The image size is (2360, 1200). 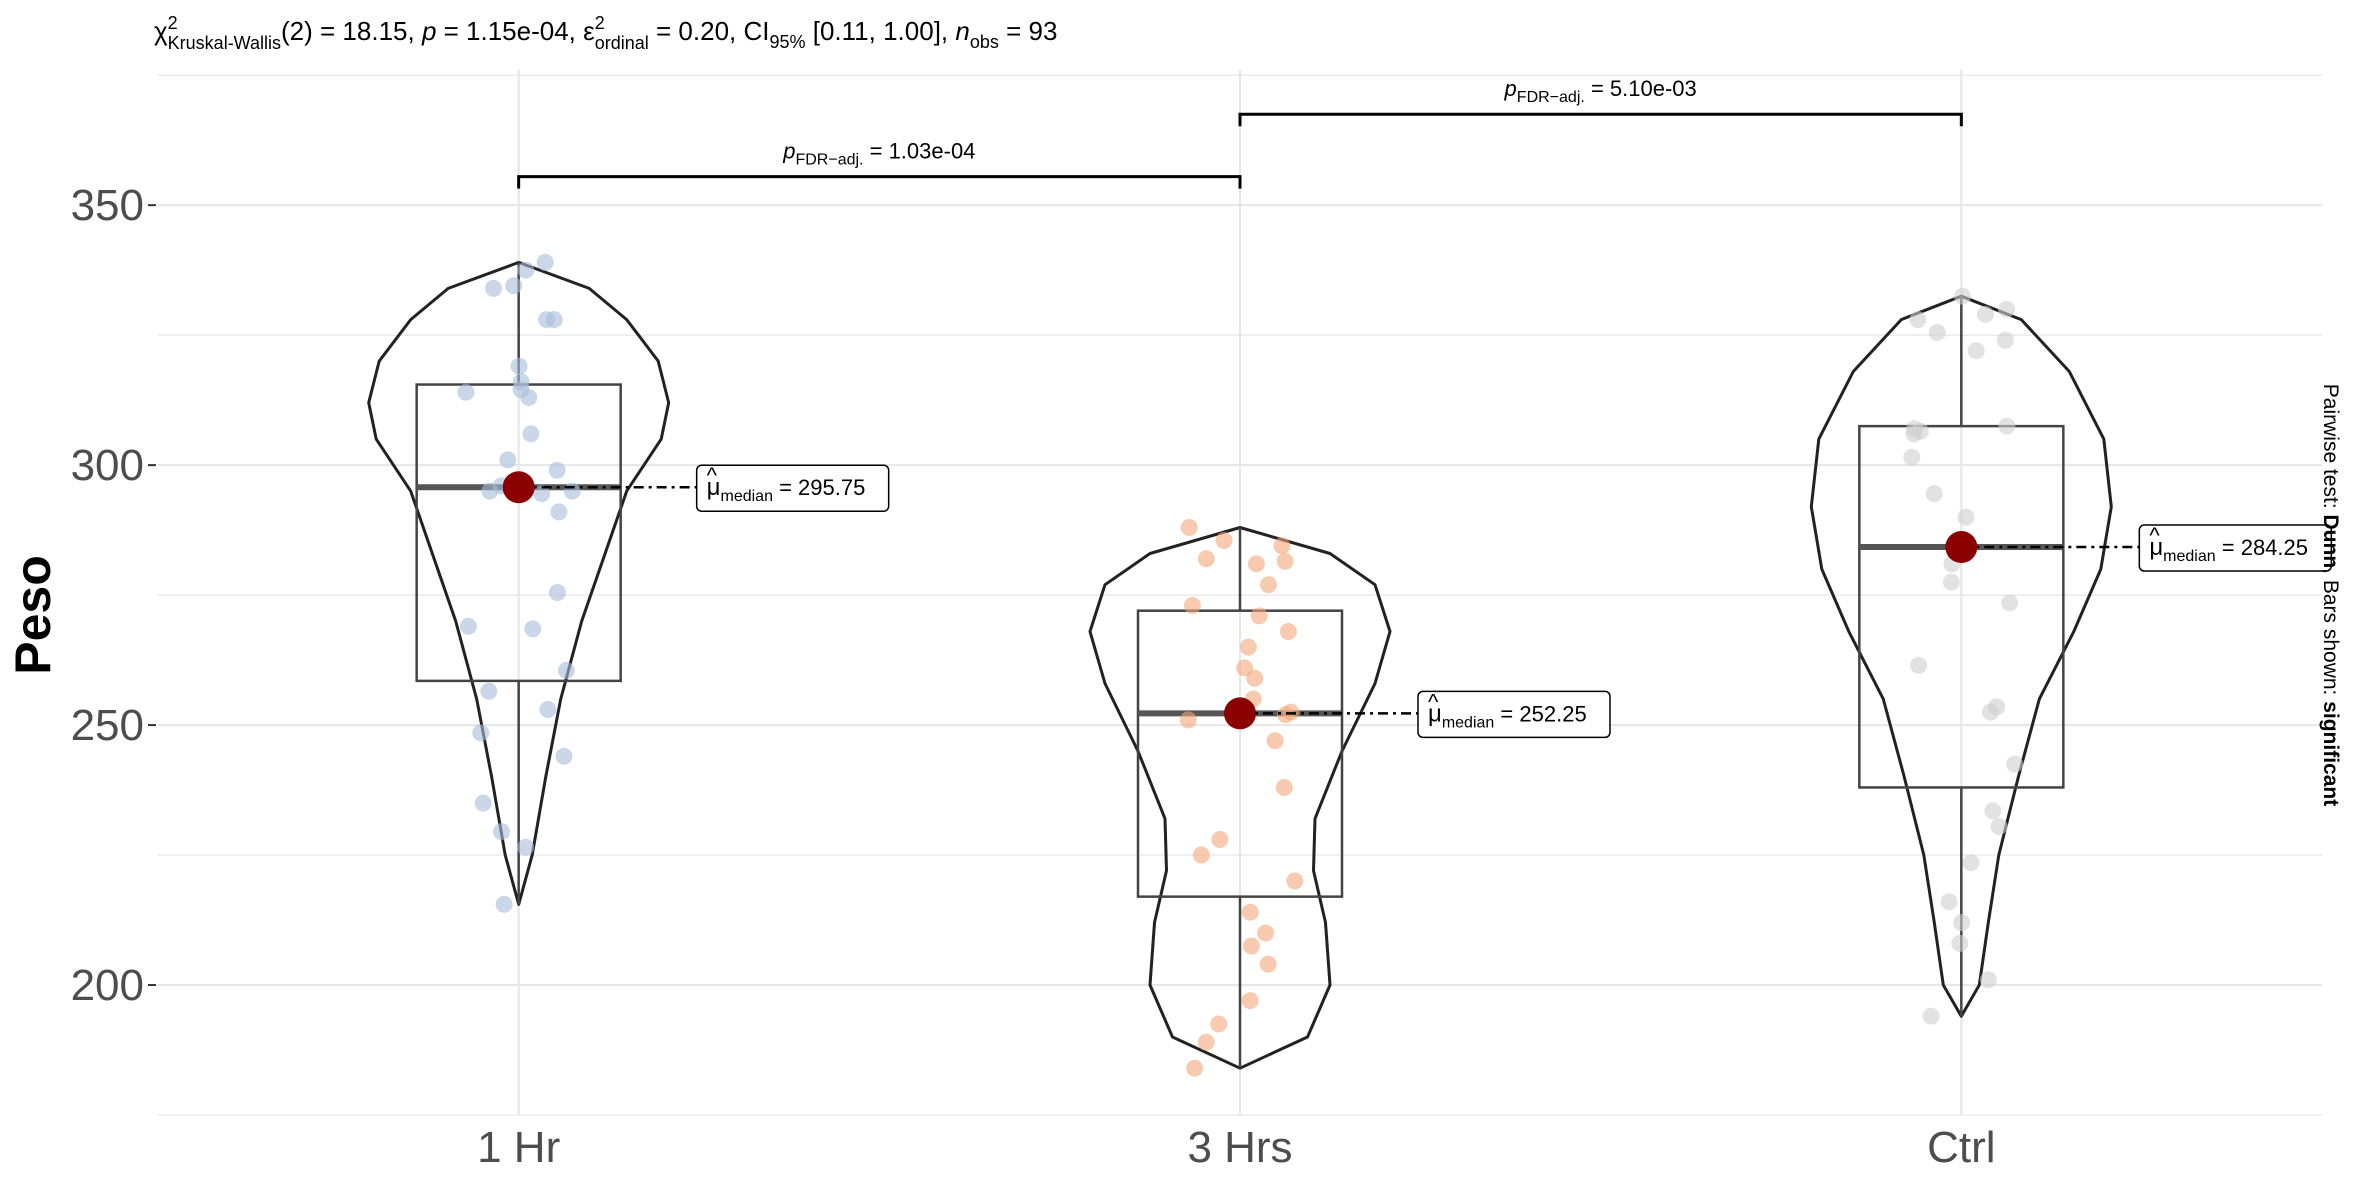 I want to click on x-tick-label: 1 Hr, so click(x=518, y=1147).